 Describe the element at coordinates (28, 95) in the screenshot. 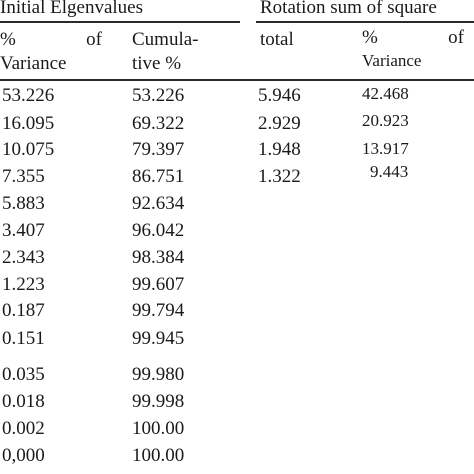

I see `pct-variance-cell: 53.226` at that location.